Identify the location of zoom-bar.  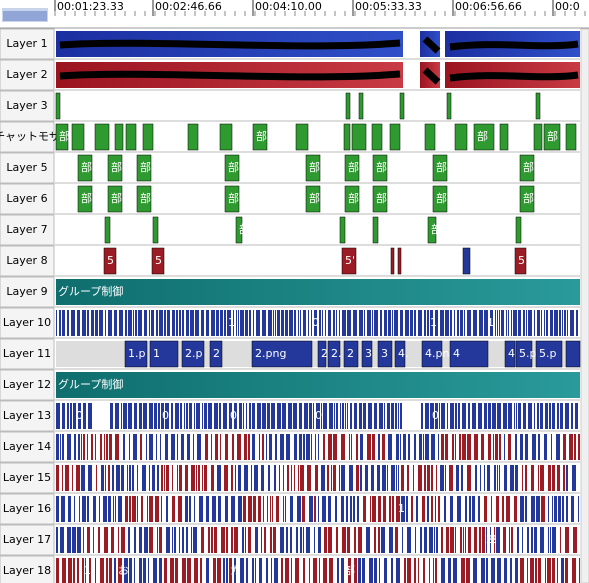
(25, 15).